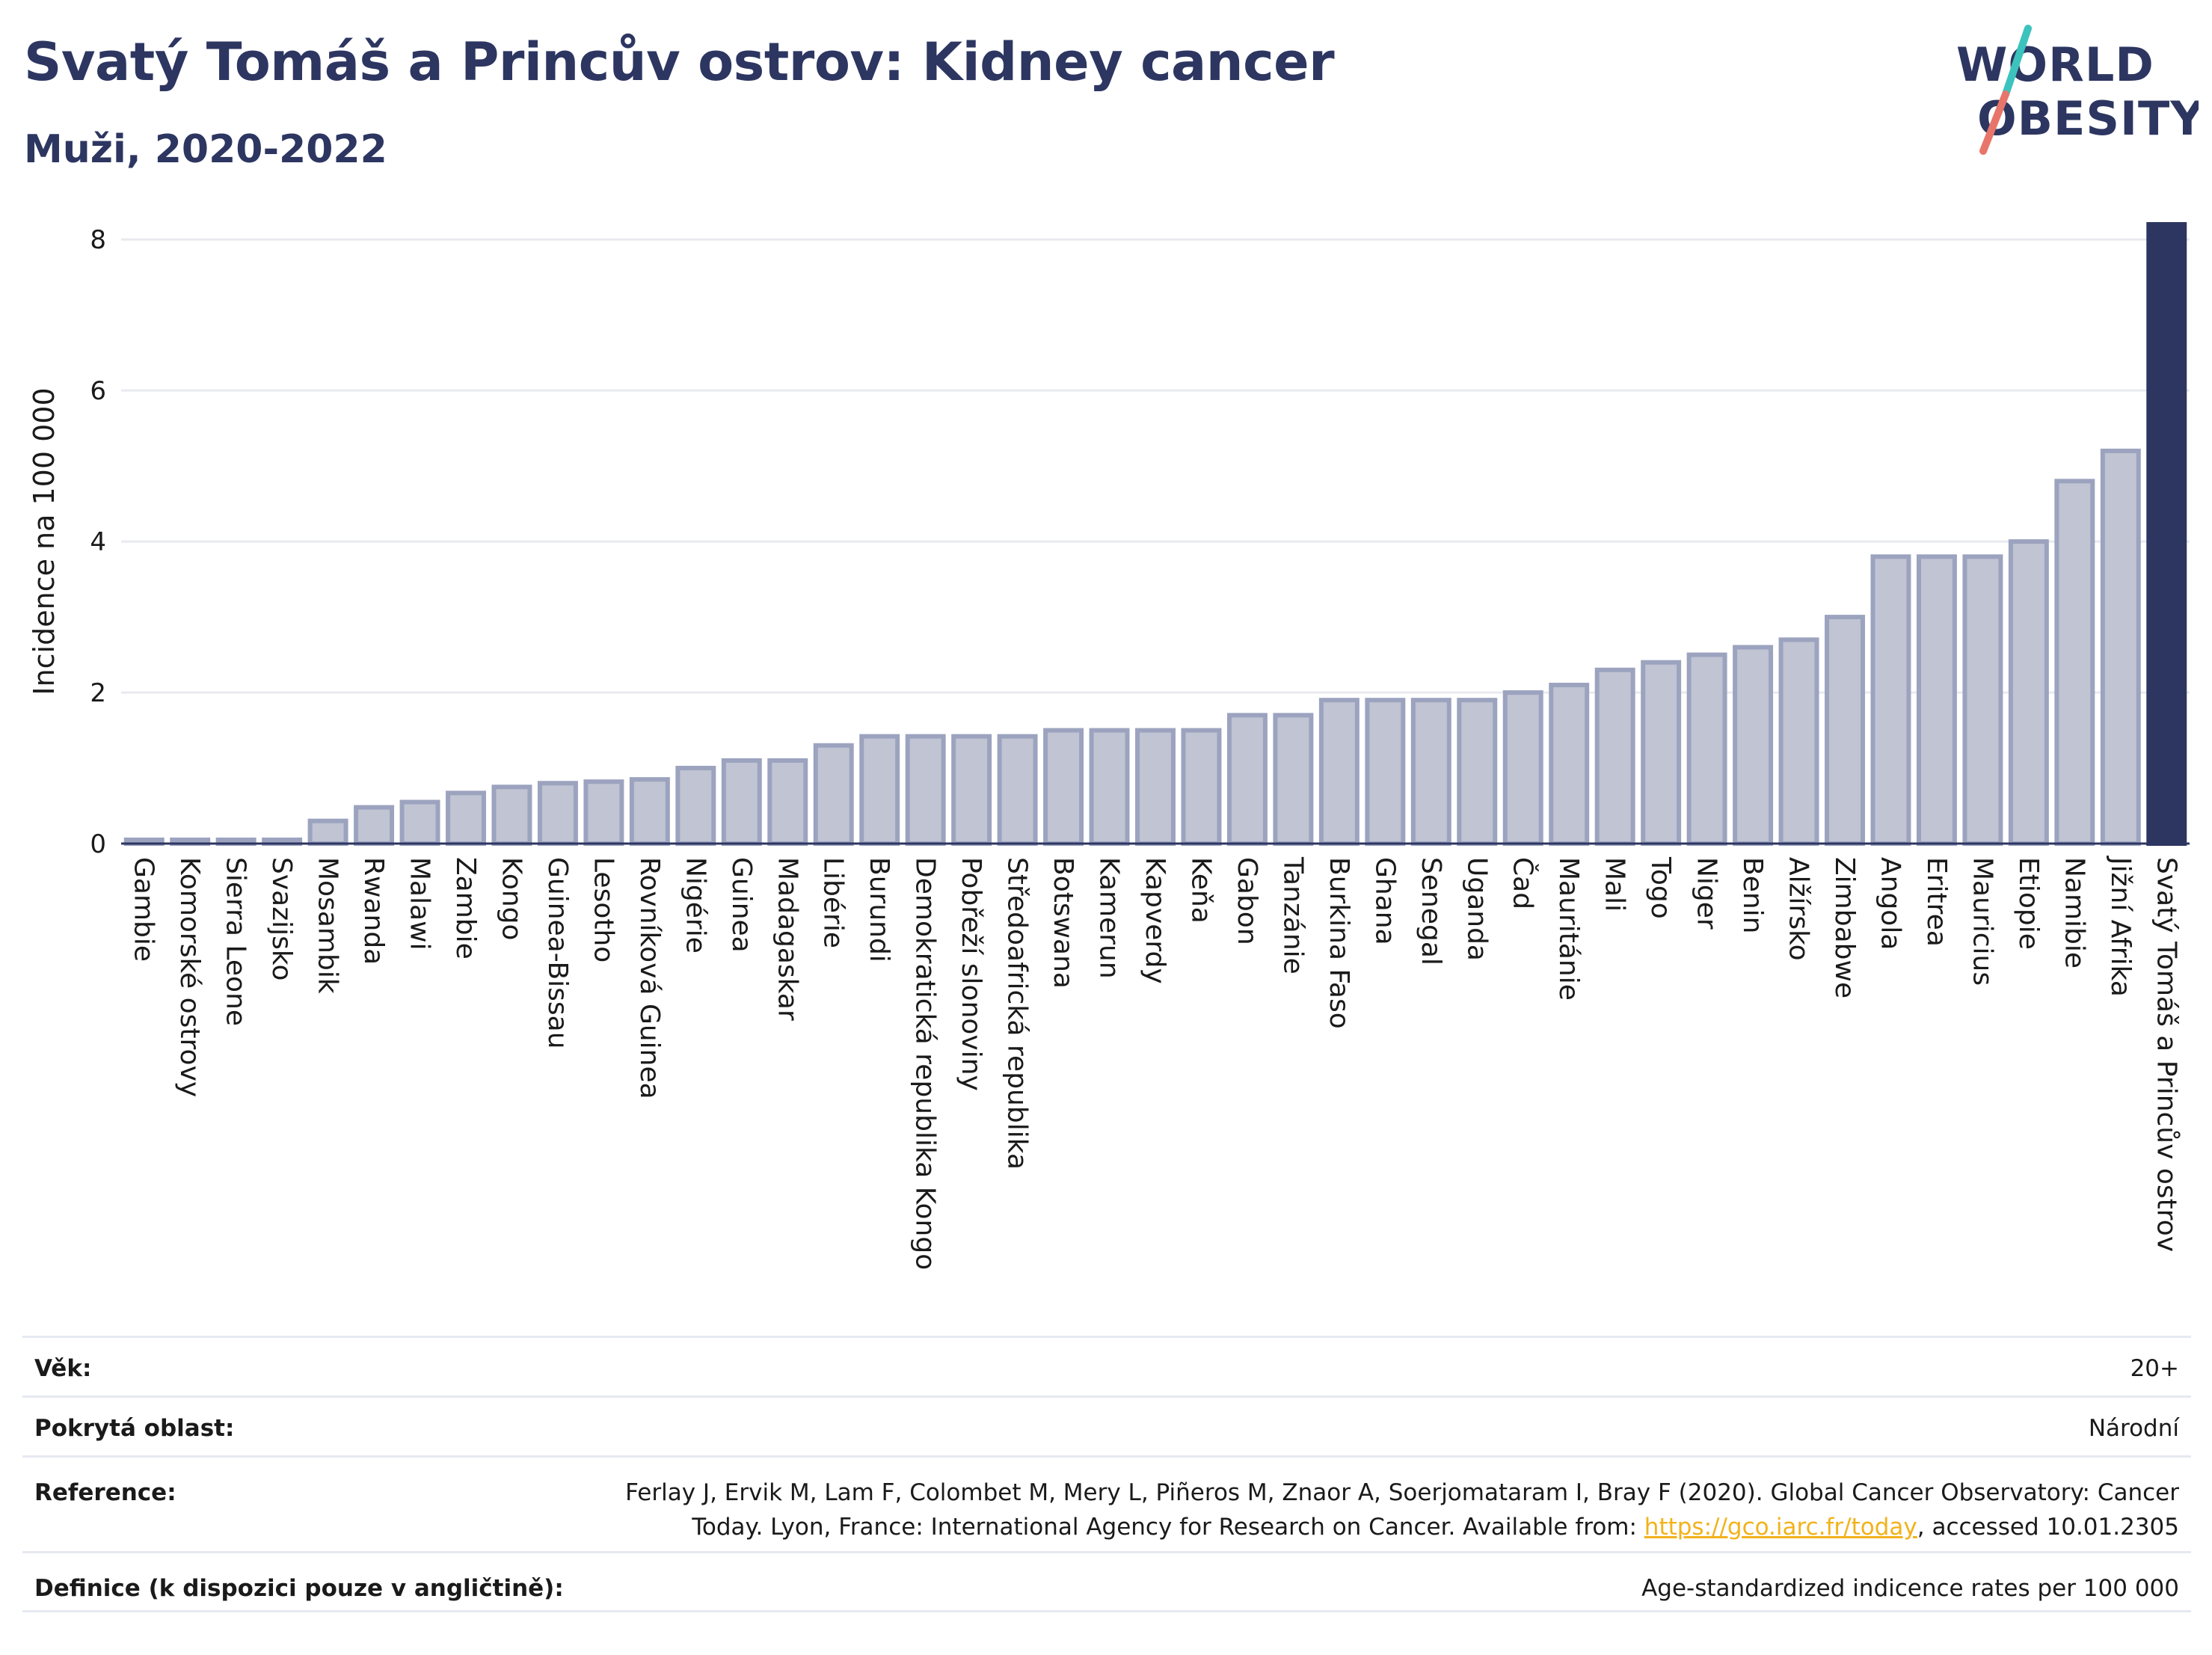 This screenshot has height=1655, width=2212. I want to click on x-tick-label: Lesotho, so click(603, 909).